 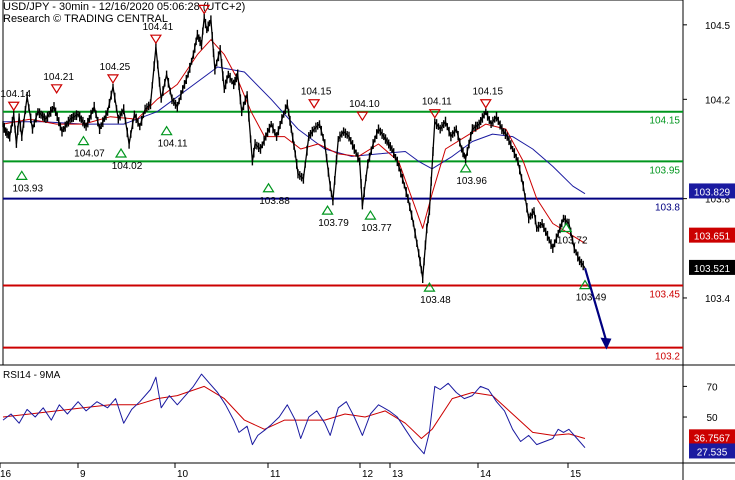 What do you see at coordinates (437, 102) in the screenshot?
I see `swing-high-label: 104.11` at bounding box center [437, 102].